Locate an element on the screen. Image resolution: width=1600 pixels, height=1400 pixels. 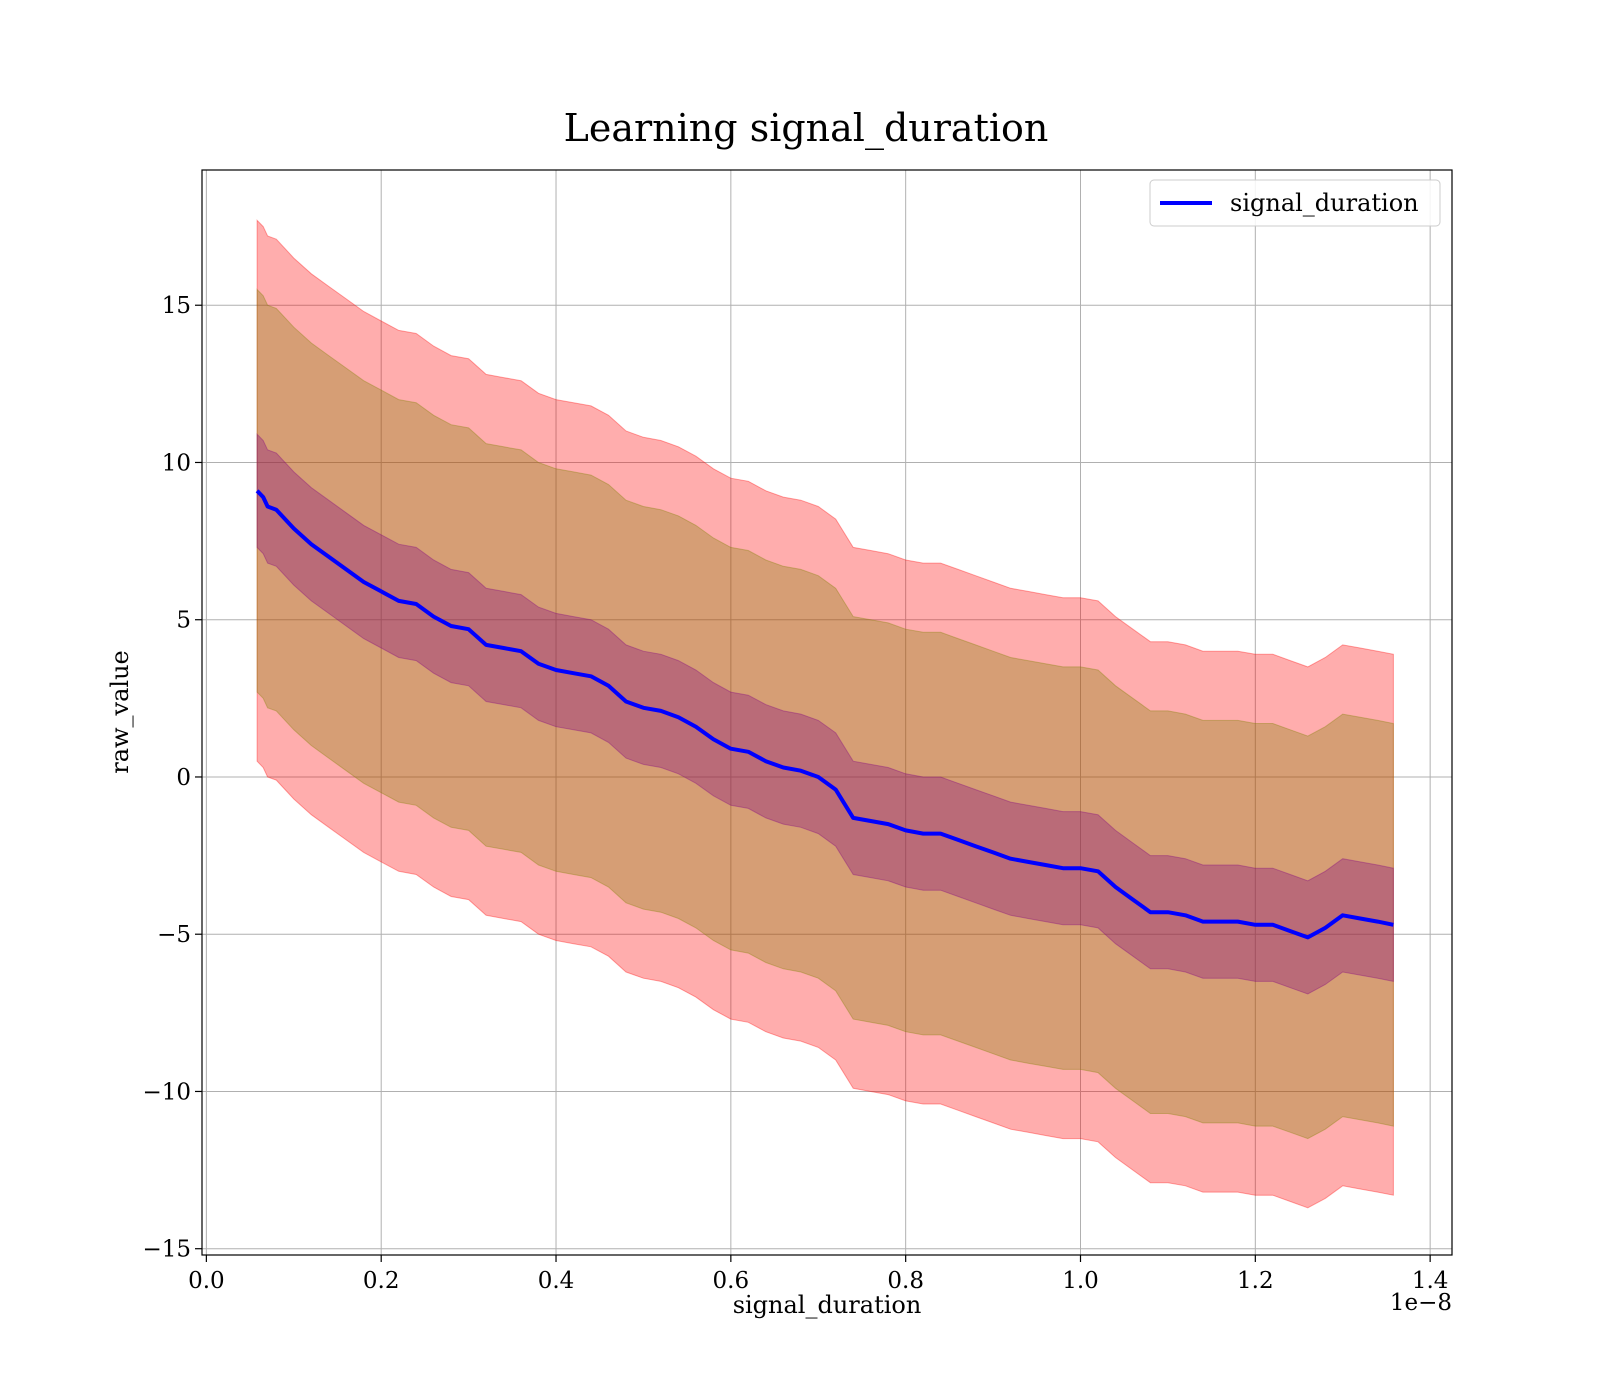
legend-box is located at coordinates (1295, 203).